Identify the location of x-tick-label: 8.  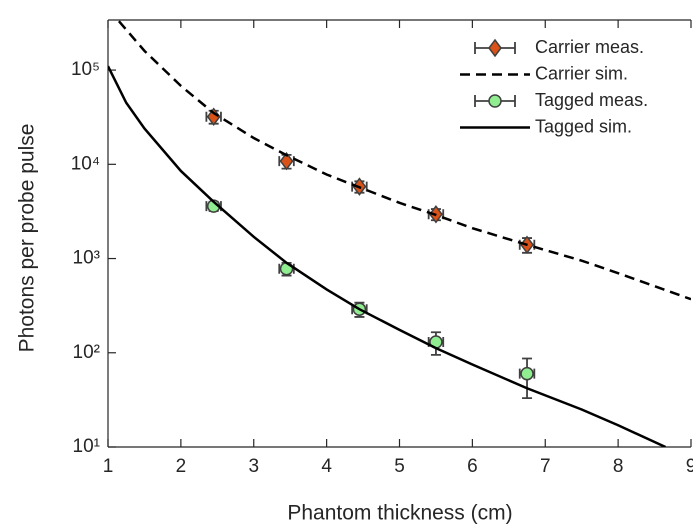
(618, 466).